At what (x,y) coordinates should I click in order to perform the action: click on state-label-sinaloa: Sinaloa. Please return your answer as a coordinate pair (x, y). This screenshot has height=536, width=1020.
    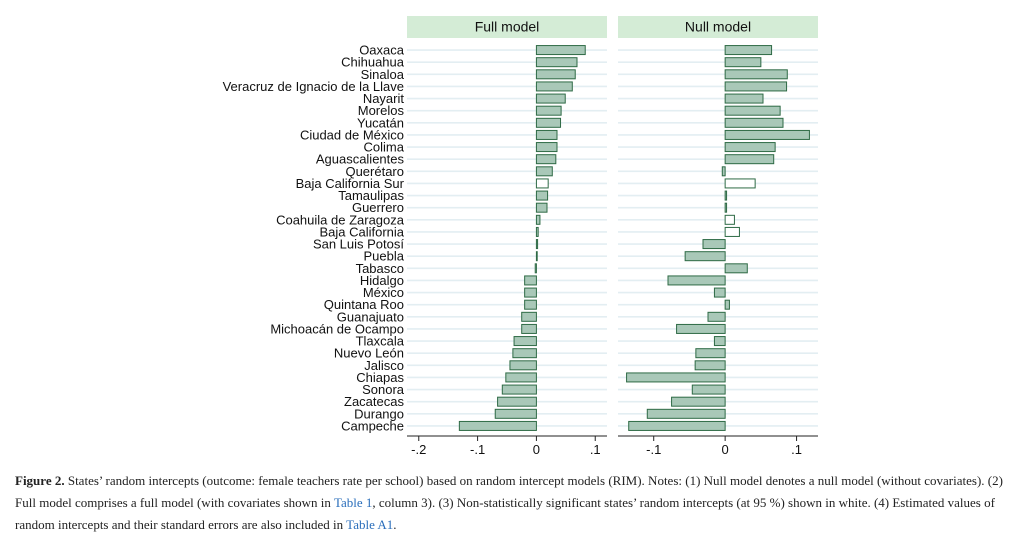
    Looking at the image, I should click on (383, 74).